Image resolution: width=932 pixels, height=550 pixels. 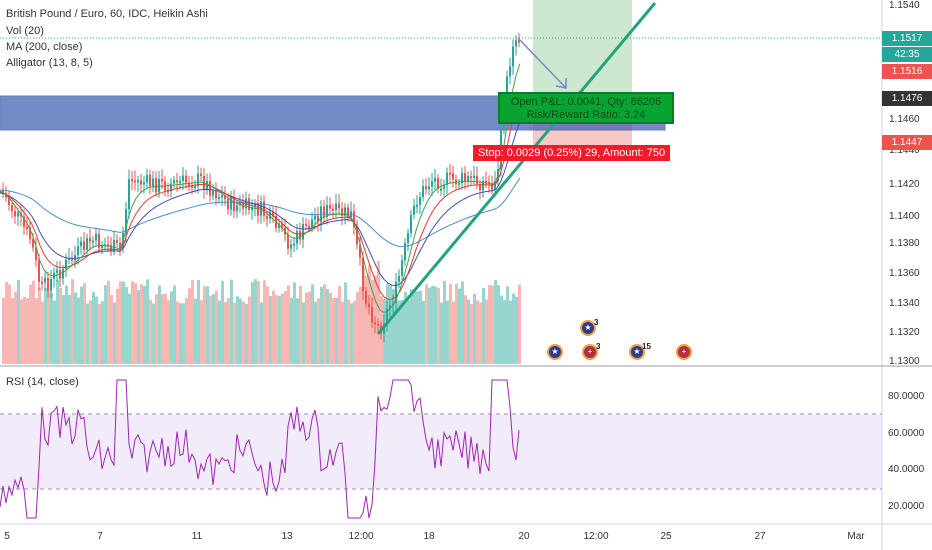 I want to click on rsi-line, so click(x=260, y=449).